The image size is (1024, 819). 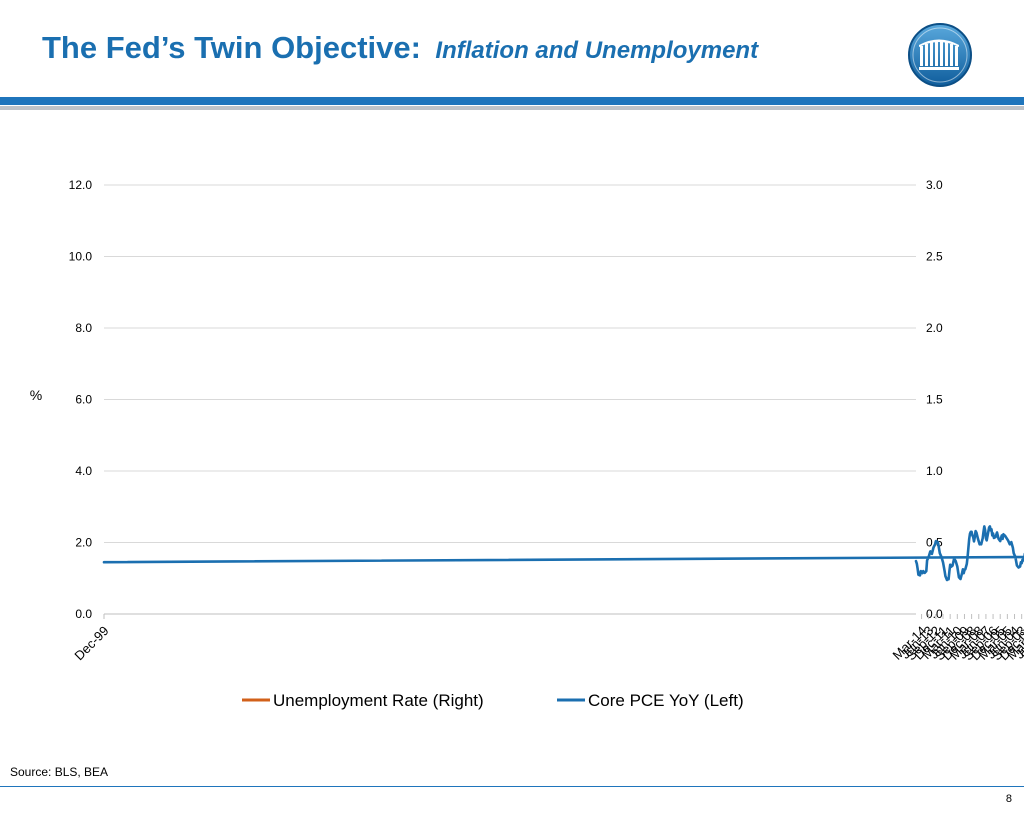 What do you see at coordinates (934, 471) in the screenshot?
I see `right-axis-tick-label: 1.0` at bounding box center [934, 471].